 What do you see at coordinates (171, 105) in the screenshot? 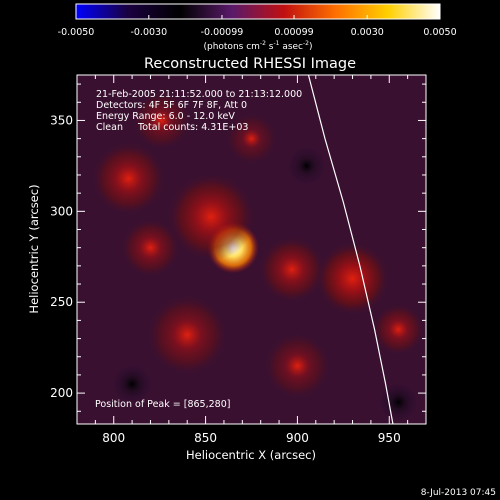
I see `annotation-detectors: Detectors: 4F 5F 6F 7F 8F, Att 0` at bounding box center [171, 105].